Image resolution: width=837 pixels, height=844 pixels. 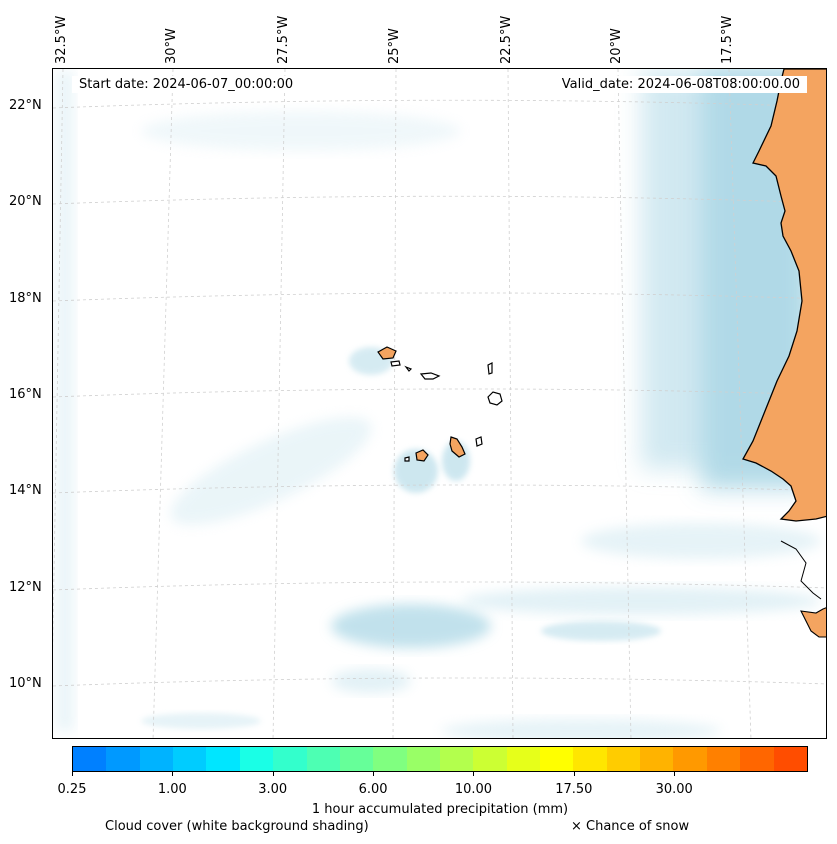 I want to click on snow-chance-note: × Chance of snow, so click(x=630, y=826).